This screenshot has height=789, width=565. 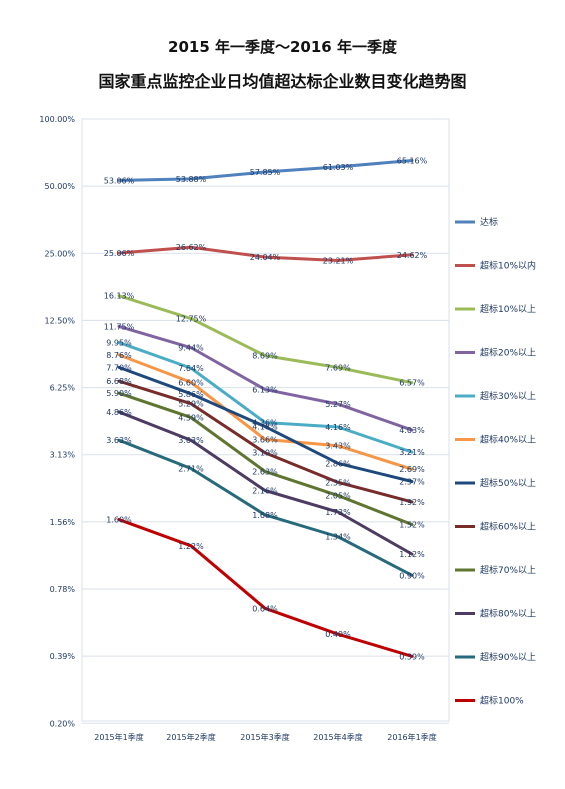 I want to click on data-label: 2.05%, so click(x=338, y=496).